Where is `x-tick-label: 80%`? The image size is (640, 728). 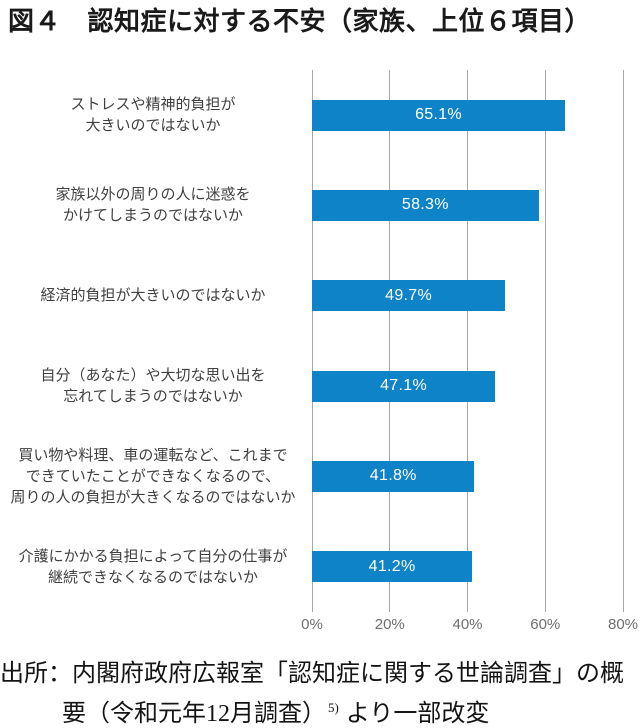
x-tick-label: 80% is located at coordinates (623, 624).